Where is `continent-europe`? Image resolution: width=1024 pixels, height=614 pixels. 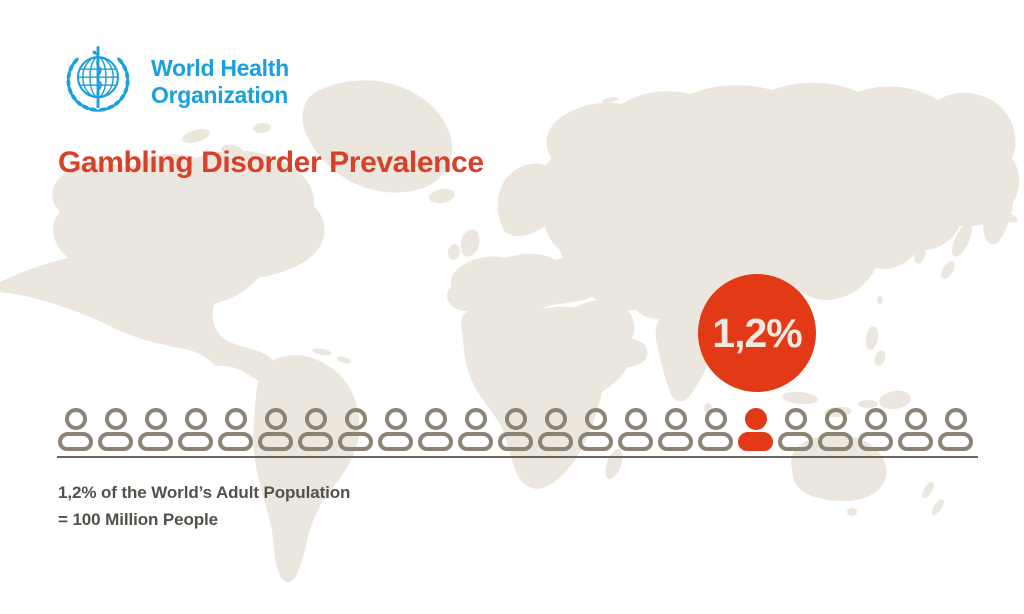
continent-europe is located at coordinates (528, 284).